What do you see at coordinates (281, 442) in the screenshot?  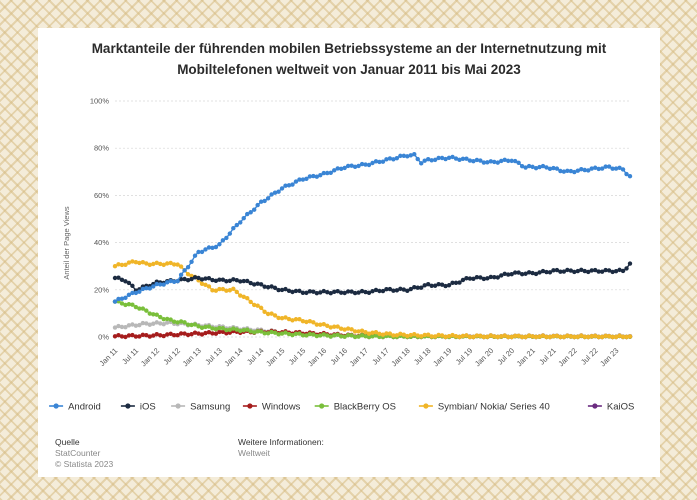 I see `info-label: Weitere Informationen:` at bounding box center [281, 442].